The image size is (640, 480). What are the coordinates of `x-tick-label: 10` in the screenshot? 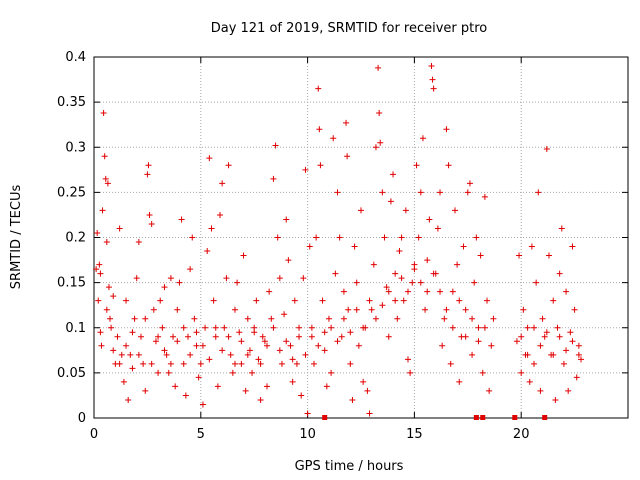 It's located at (307, 434).